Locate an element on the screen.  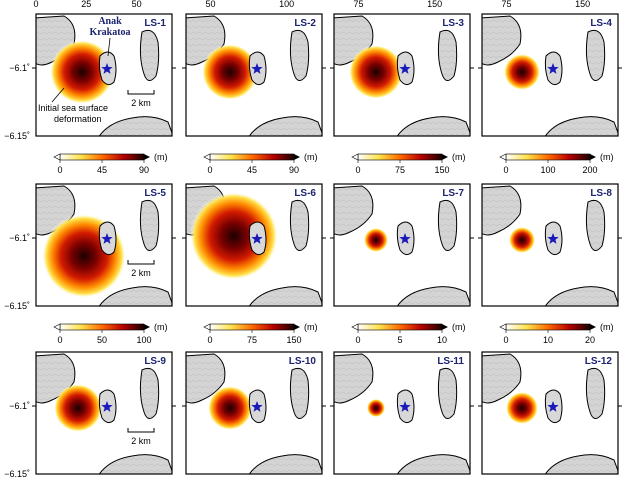
panel-title: LS-6 is located at coordinates (305, 193).